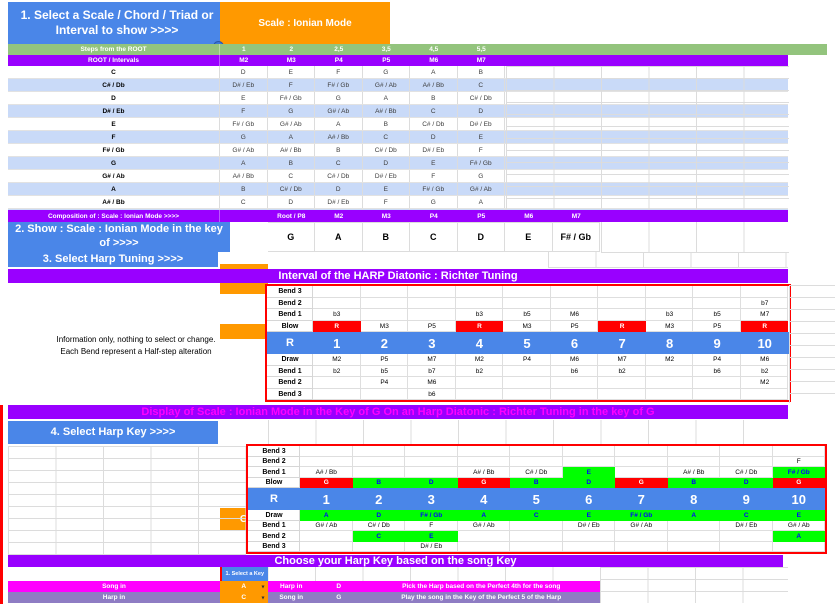 The width and height of the screenshot is (835, 604). Describe the element at coordinates (764, 303) in the screenshot. I see `harp-cell: b7` at that location.